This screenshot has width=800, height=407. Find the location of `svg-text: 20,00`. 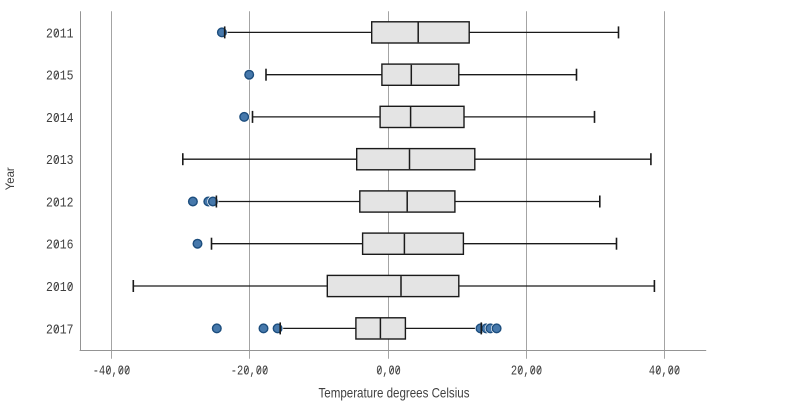

svg-text: 20,00 is located at coordinates (526, 372).